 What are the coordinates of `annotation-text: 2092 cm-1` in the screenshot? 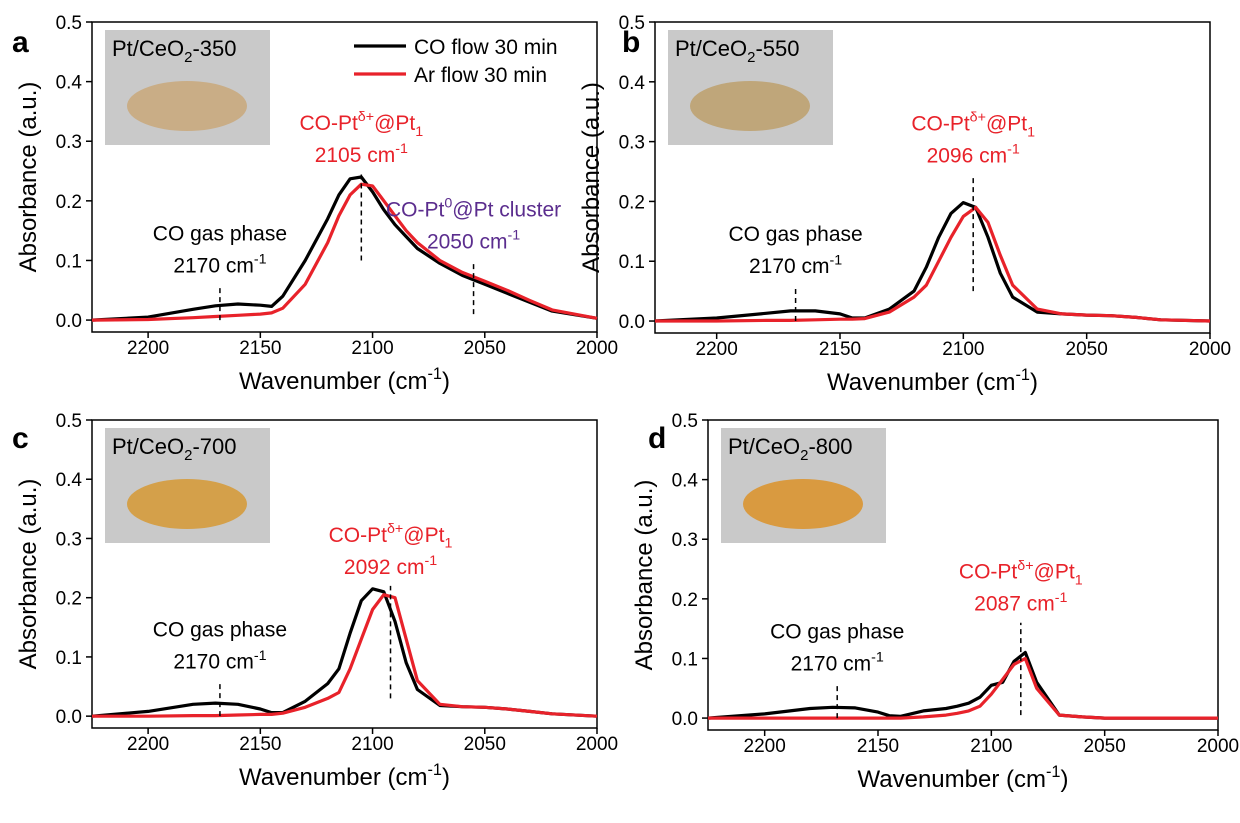 It's located at (390, 566).